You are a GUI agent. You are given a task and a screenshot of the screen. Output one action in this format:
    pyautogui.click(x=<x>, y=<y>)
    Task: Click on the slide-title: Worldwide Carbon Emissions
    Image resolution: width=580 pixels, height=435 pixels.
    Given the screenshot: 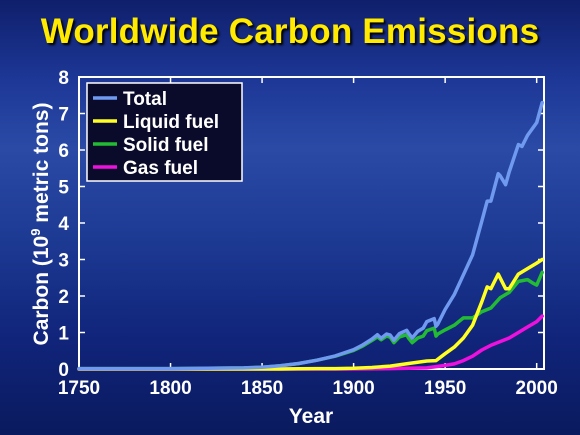 What is the action you would take?
    pyautogui.click(x=290, y=31)
    